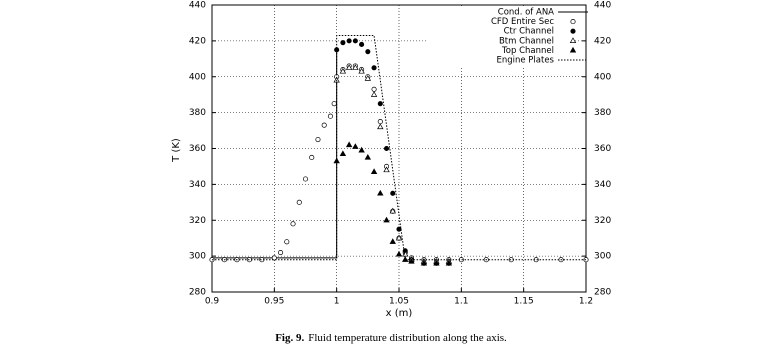  What do you see at coordinates (586, 302) in the screenshot?
I see `x-tick-label: 1.2` at bounding box center [586, 302].